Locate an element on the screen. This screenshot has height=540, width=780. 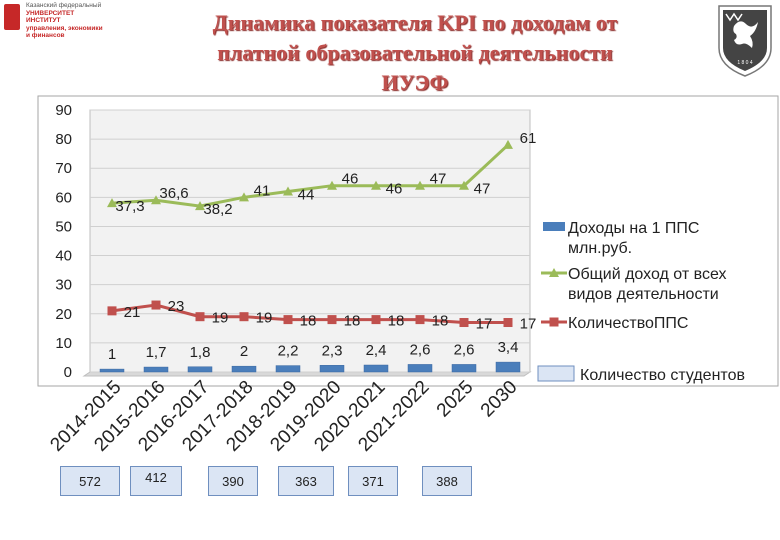
logo-line: управления, экономики is located at coordinates (64, 28).